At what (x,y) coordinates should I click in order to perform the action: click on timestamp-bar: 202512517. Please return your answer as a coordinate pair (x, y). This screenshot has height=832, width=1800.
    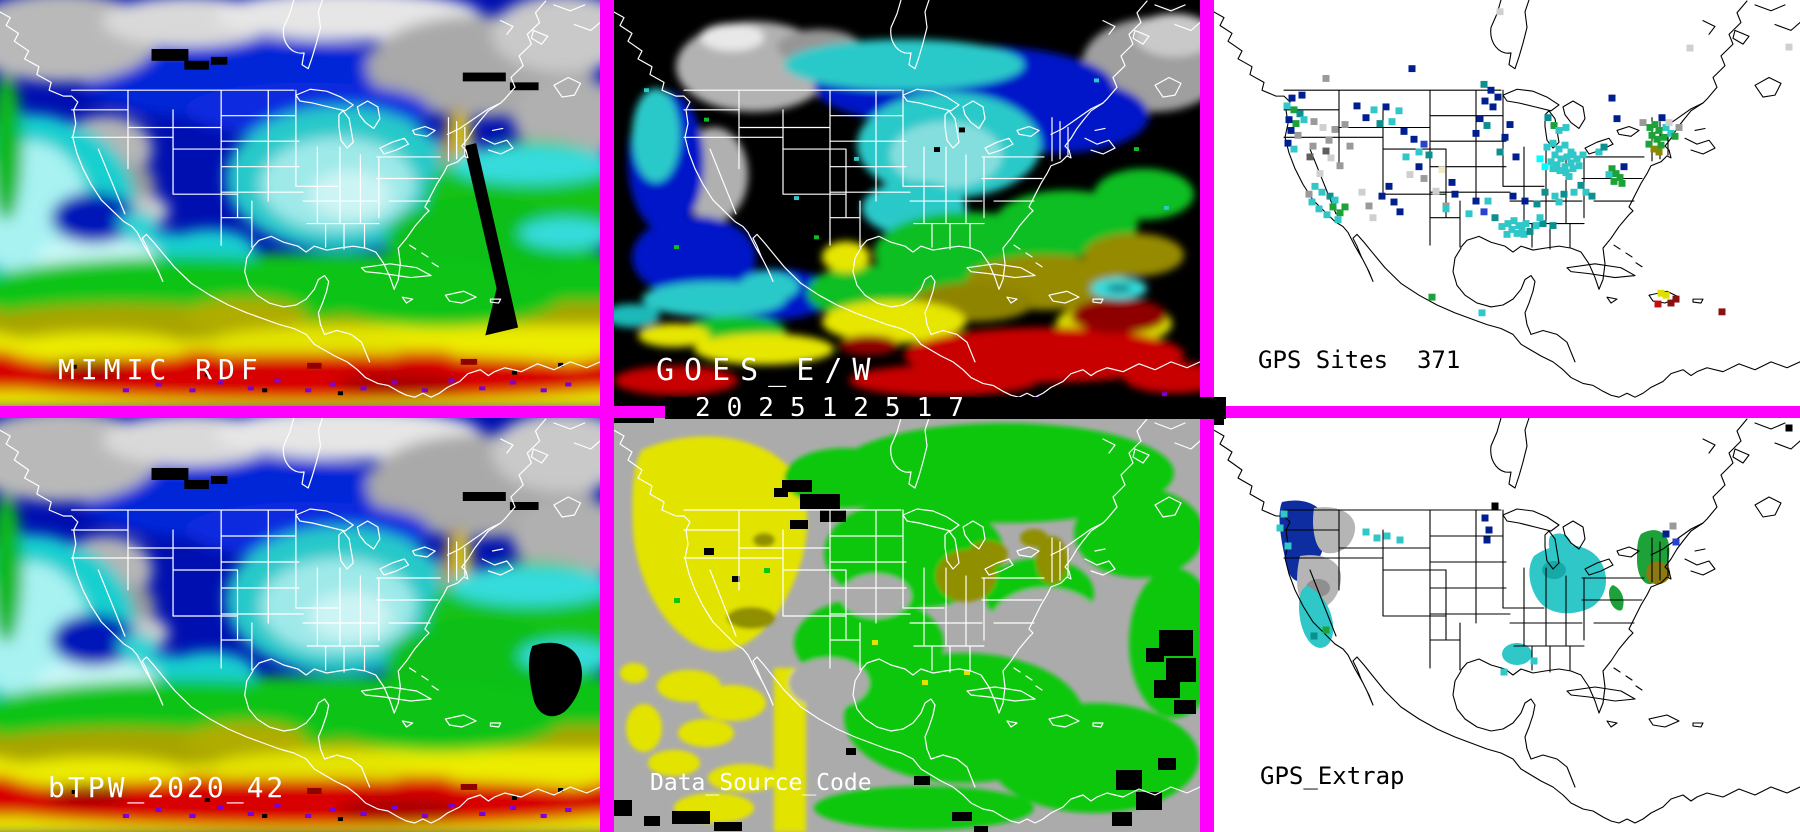
    Looking at the image, I should click on (945, 408).